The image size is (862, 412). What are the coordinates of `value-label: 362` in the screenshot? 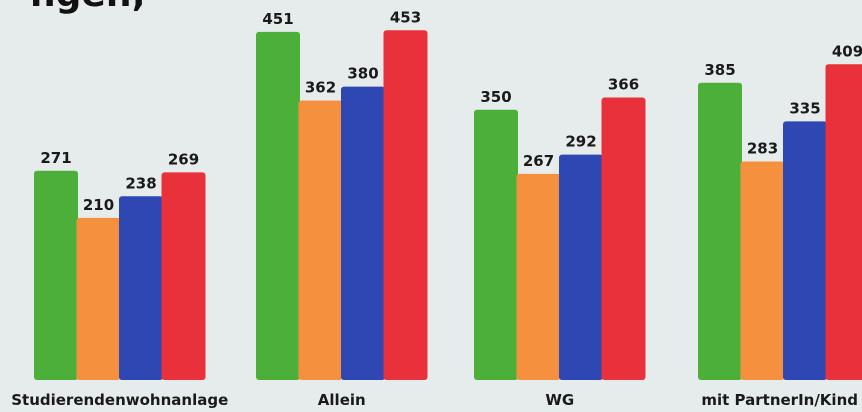 It's located at (320, 88).